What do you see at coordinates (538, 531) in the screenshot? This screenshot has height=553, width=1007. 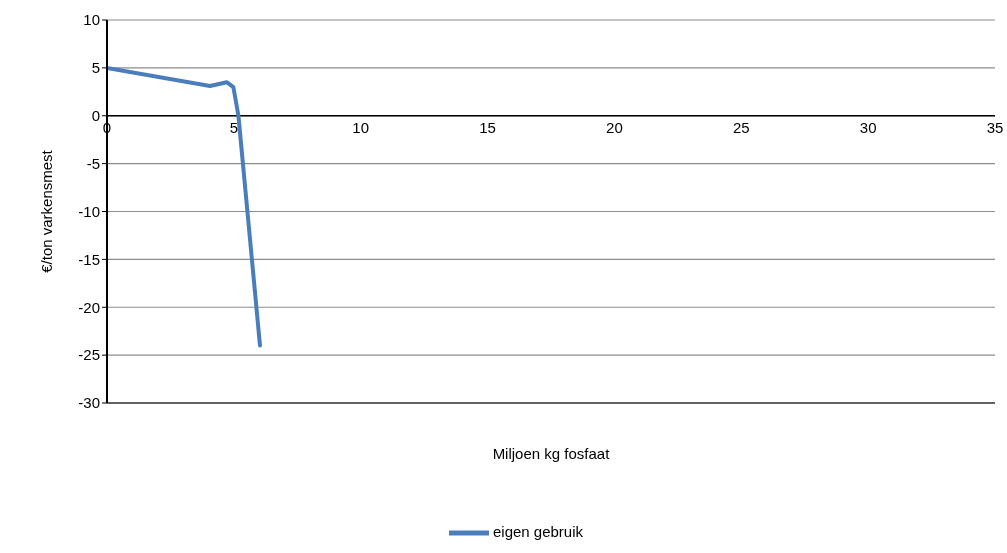 I see `legend-label: eigen gebruik` at bounding box center [538, 531].